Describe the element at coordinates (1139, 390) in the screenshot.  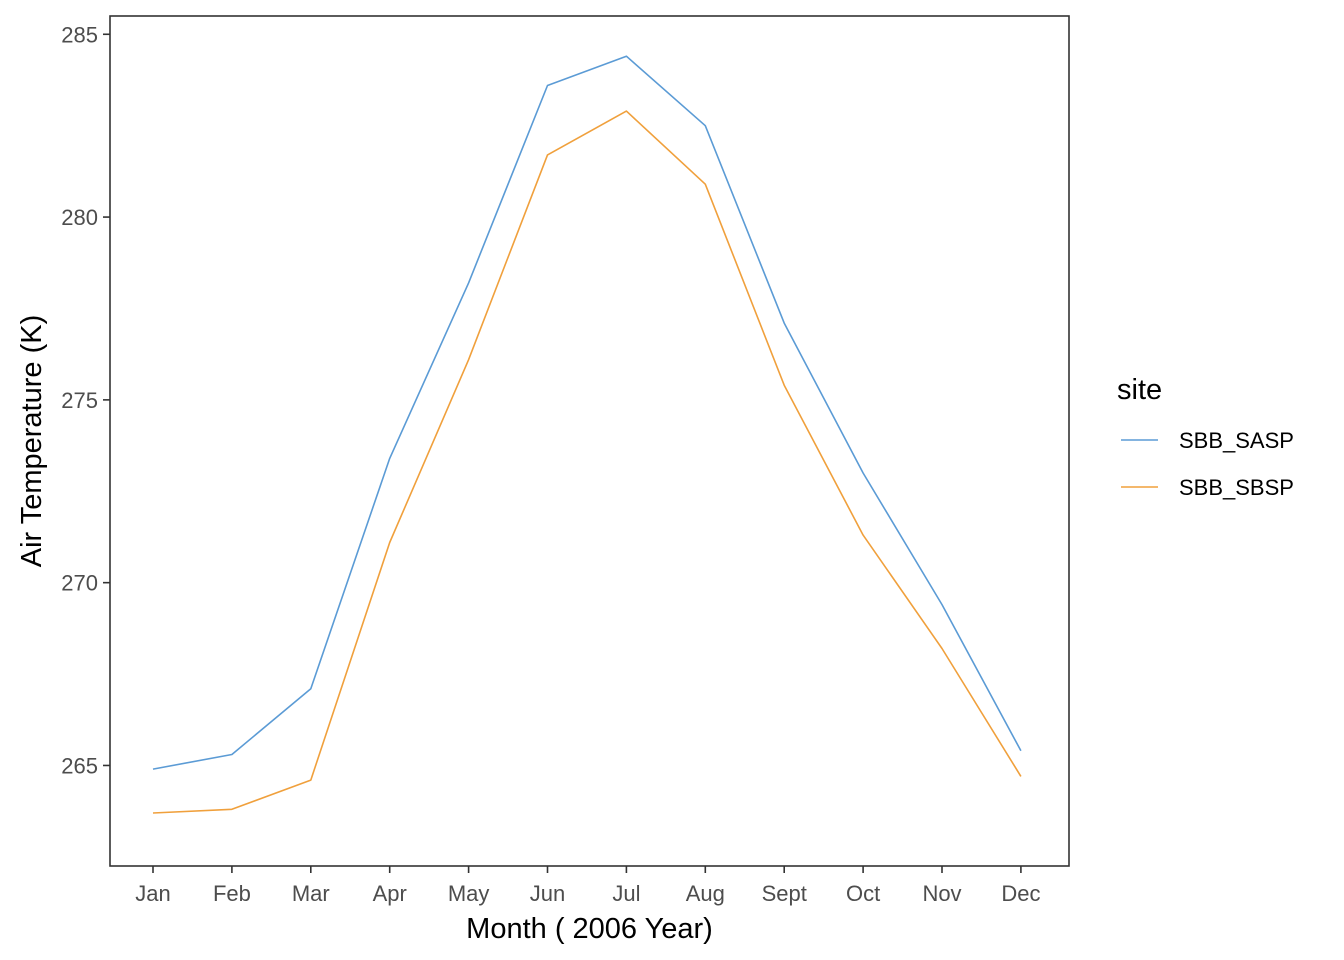
I see `legend-title: site` at that location.